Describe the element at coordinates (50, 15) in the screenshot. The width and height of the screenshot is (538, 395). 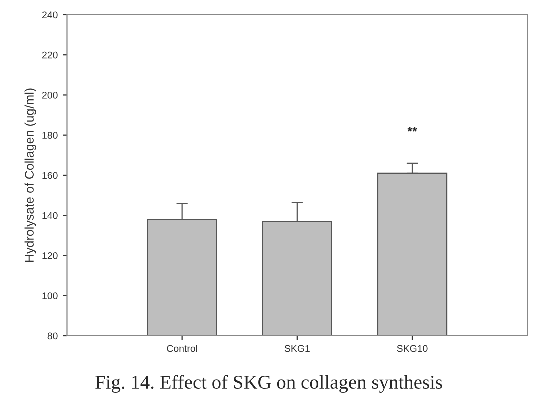
I see `y-tick-label: 240` at that location.